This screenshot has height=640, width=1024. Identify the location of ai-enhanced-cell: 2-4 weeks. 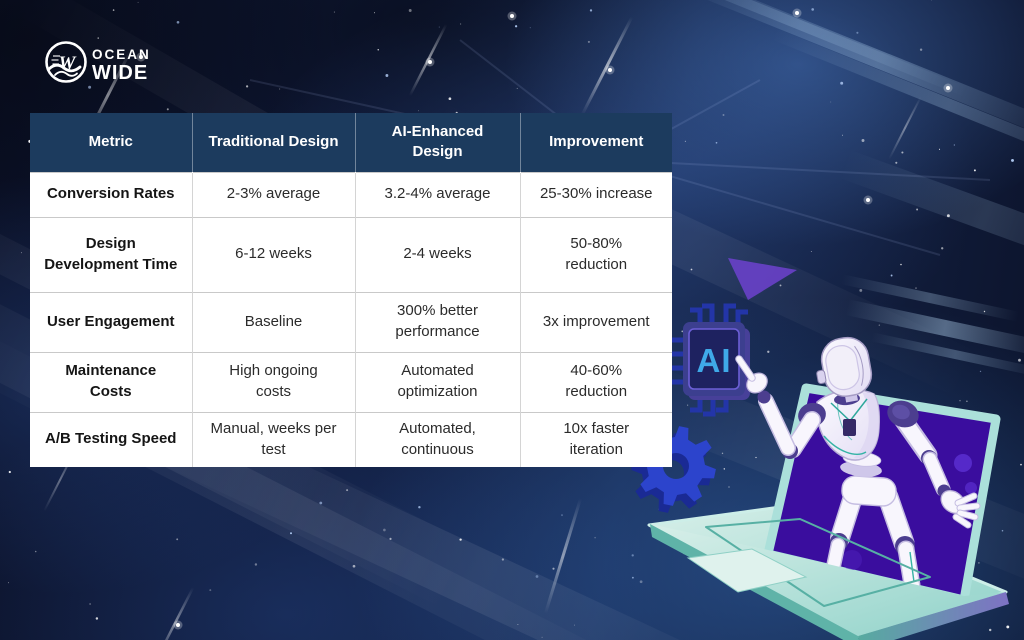
(438, 254).